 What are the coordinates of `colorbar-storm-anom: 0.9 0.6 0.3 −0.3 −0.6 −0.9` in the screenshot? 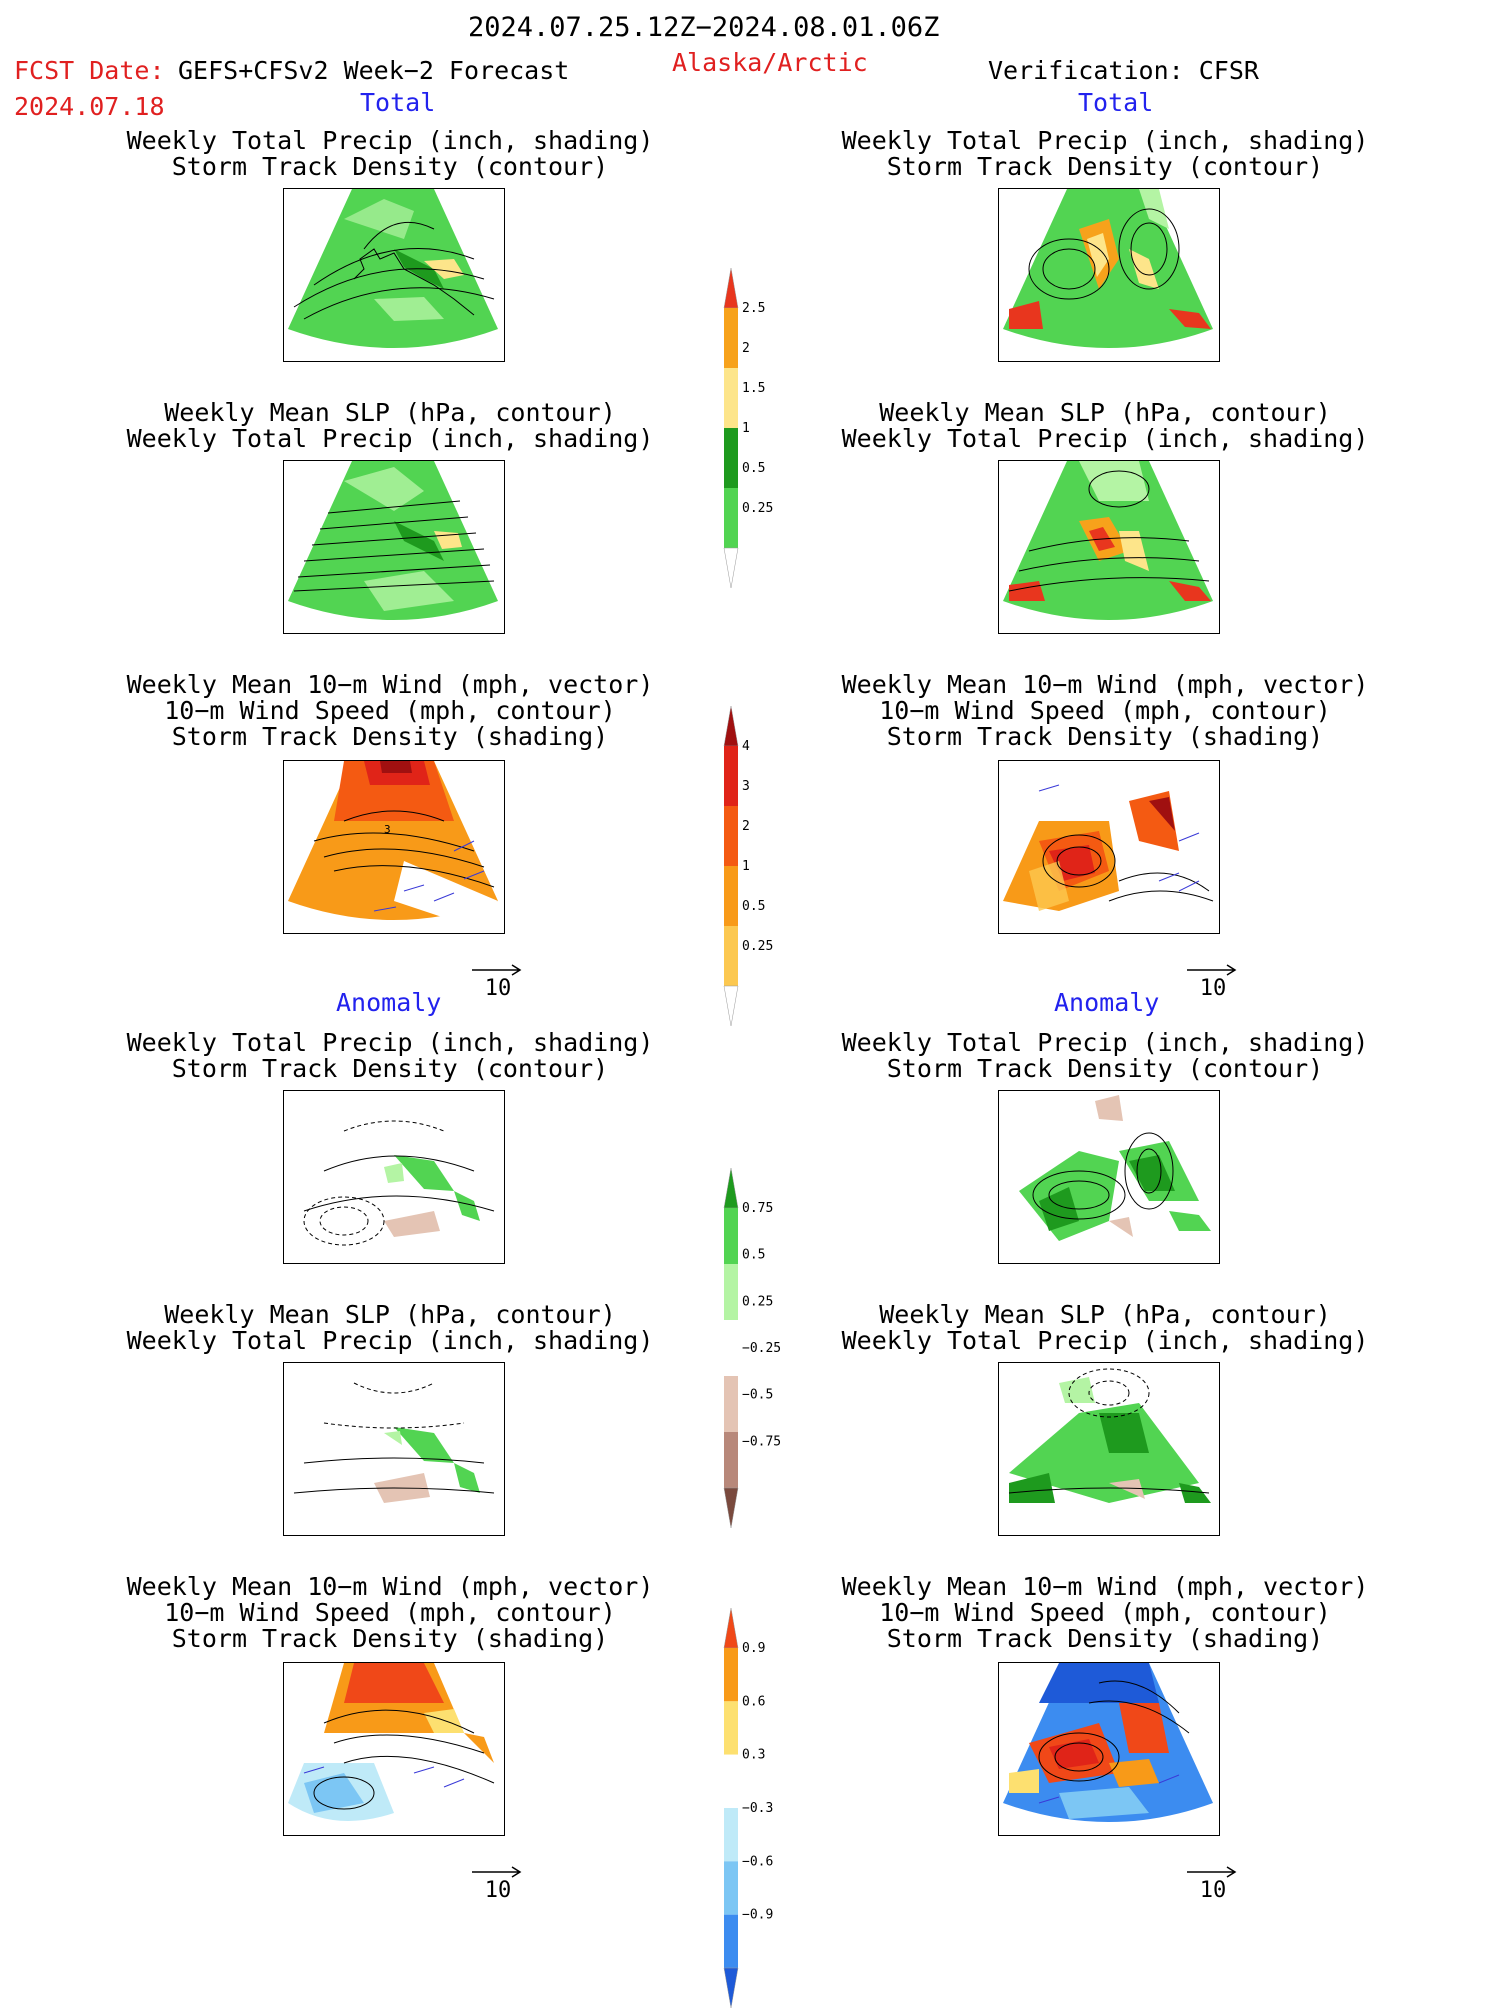 It's located at (780, 1808).